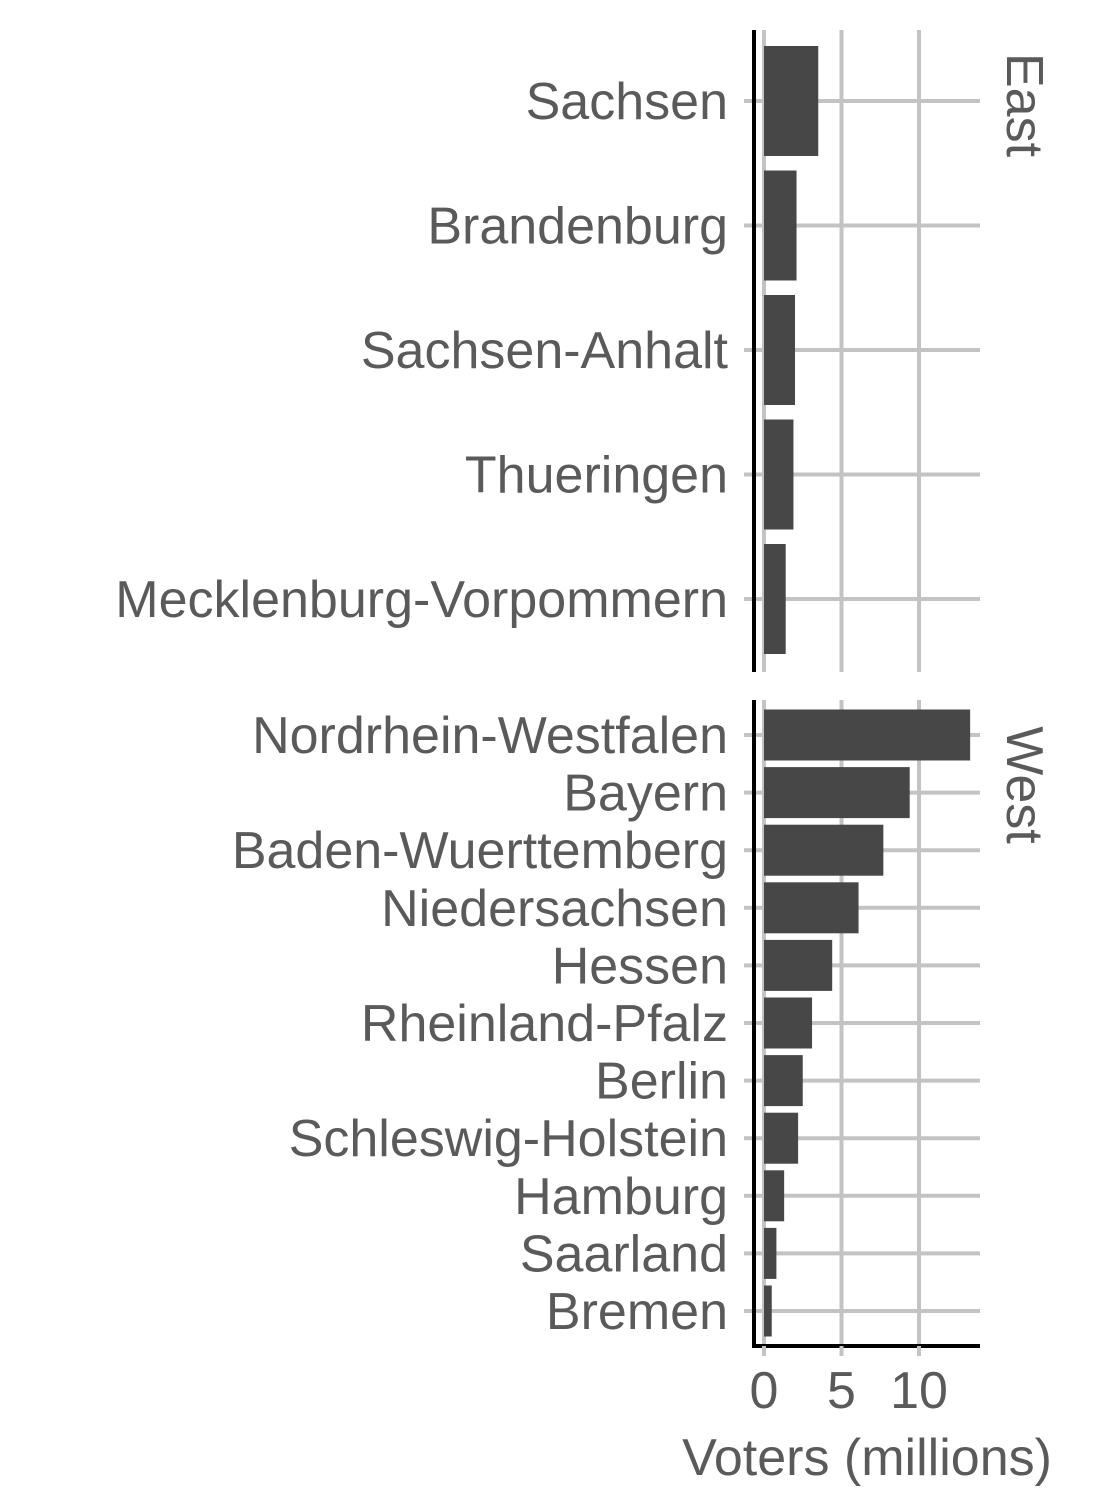 The width and height of the screenshot is (1101, 1512). What do you see at coordinates (490, 736) in the screenshot?
I see `y-tick-label: Nordrhein-Westfalen` at bounding box center [490, 736].